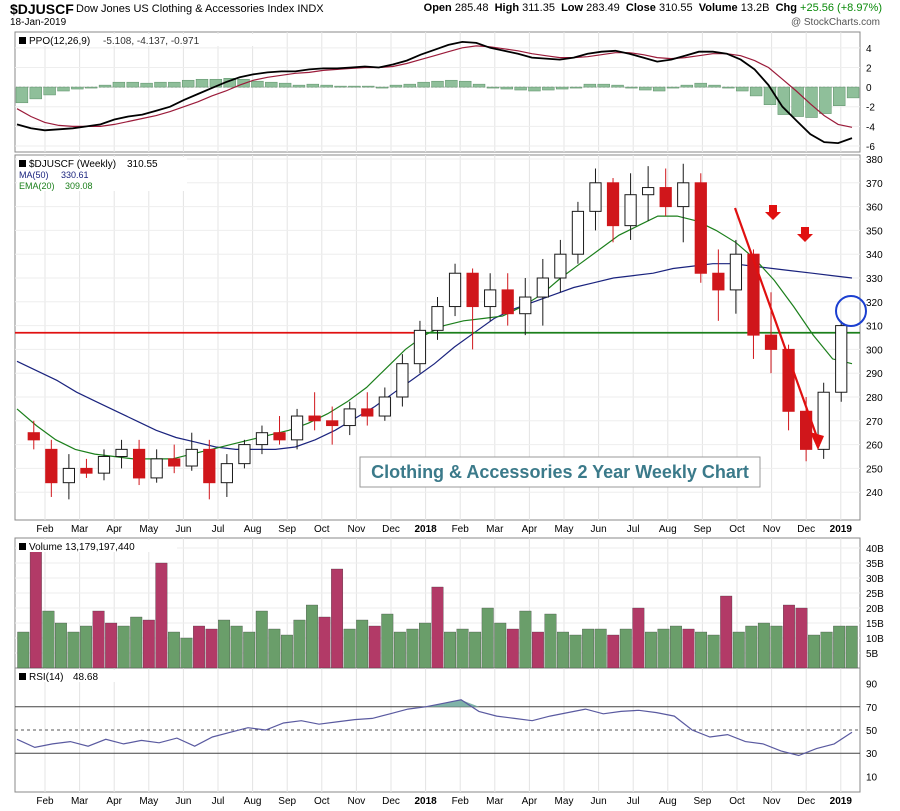  I want to click on ppo-legend-bg, so click(137, 40).